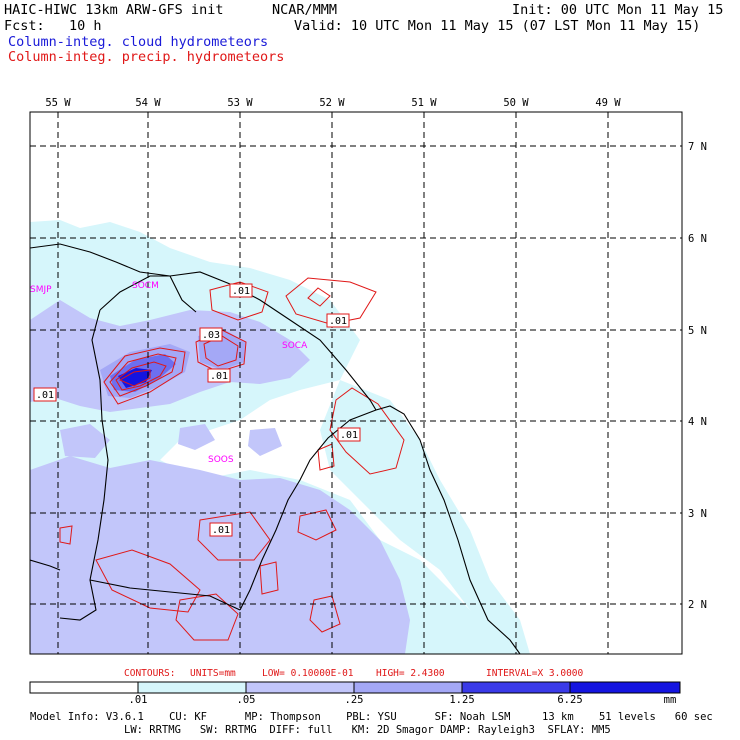  Describe the element at coordinates (240, 103) in the screenshot. I see `lon-label: 53 W` at that location.